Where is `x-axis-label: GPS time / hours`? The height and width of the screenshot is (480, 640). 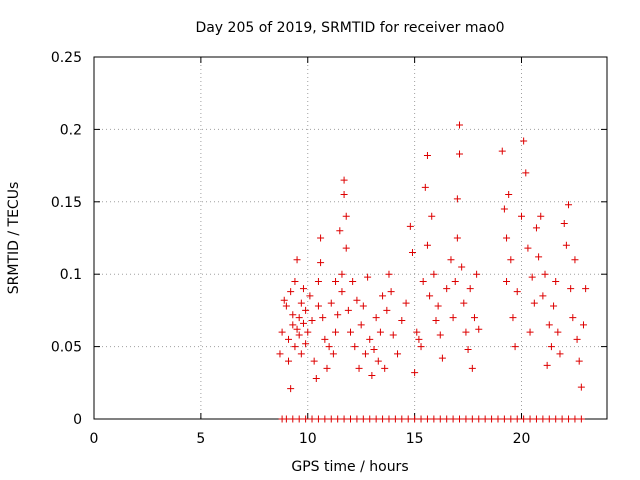
x-axis-label: GPS time / hours is located at coordinates (349, 467).